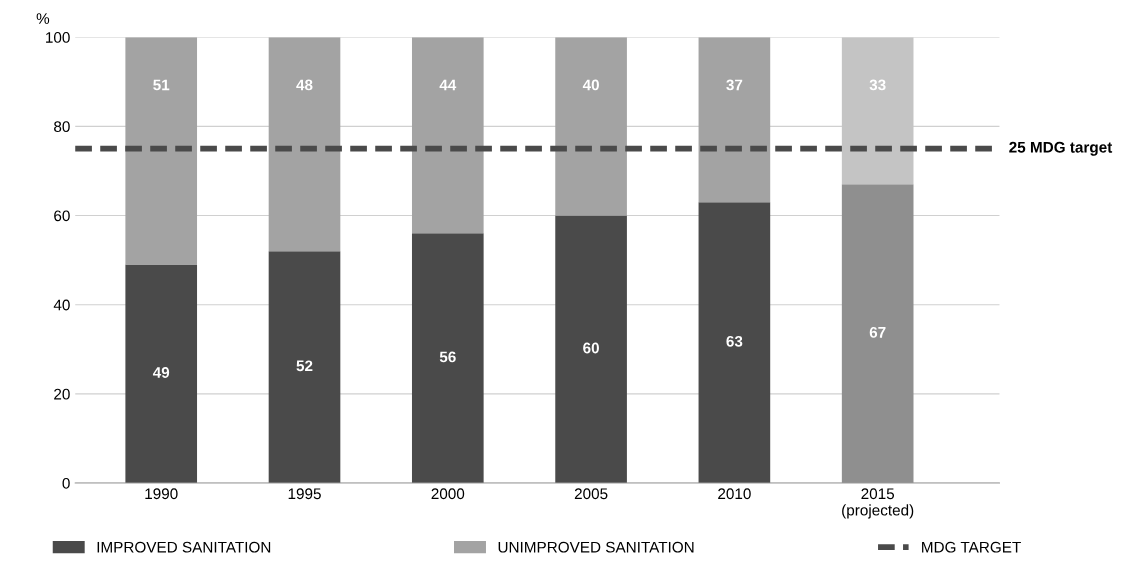  Describe the element at coordinates (590, 85) in the screenshot. I see `data-label: 40` at that location.